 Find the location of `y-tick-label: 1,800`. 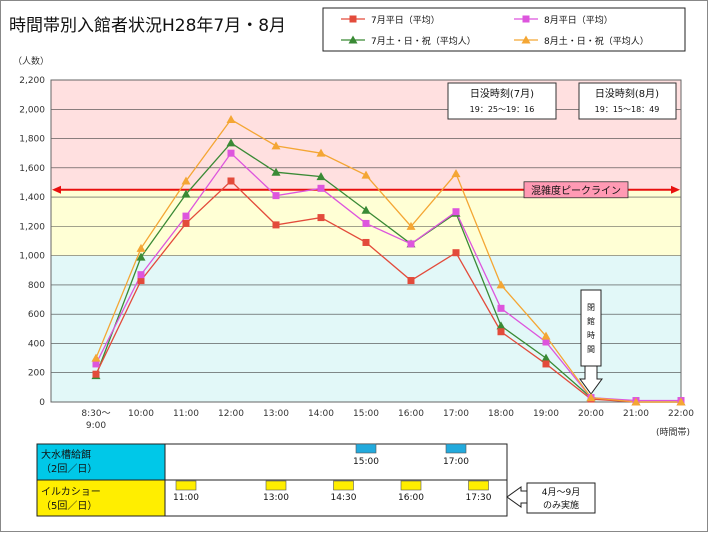

y-tick-label: 1,800 is located at coordinates (32, 140).